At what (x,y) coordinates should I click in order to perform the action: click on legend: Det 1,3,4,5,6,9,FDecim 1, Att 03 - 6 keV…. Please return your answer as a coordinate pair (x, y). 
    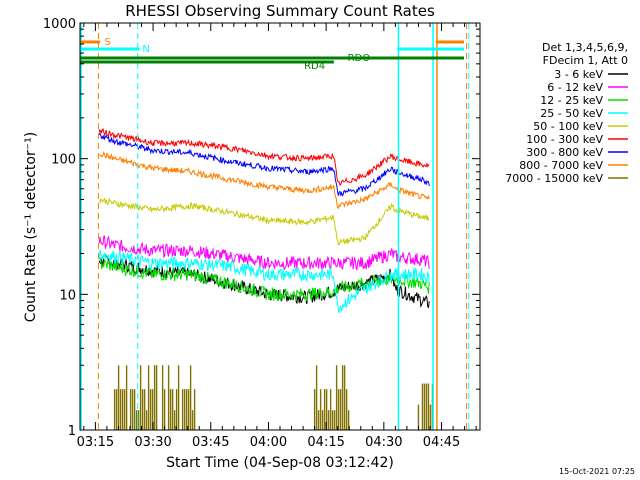
    Looking at the image, I should click on (566, 113).